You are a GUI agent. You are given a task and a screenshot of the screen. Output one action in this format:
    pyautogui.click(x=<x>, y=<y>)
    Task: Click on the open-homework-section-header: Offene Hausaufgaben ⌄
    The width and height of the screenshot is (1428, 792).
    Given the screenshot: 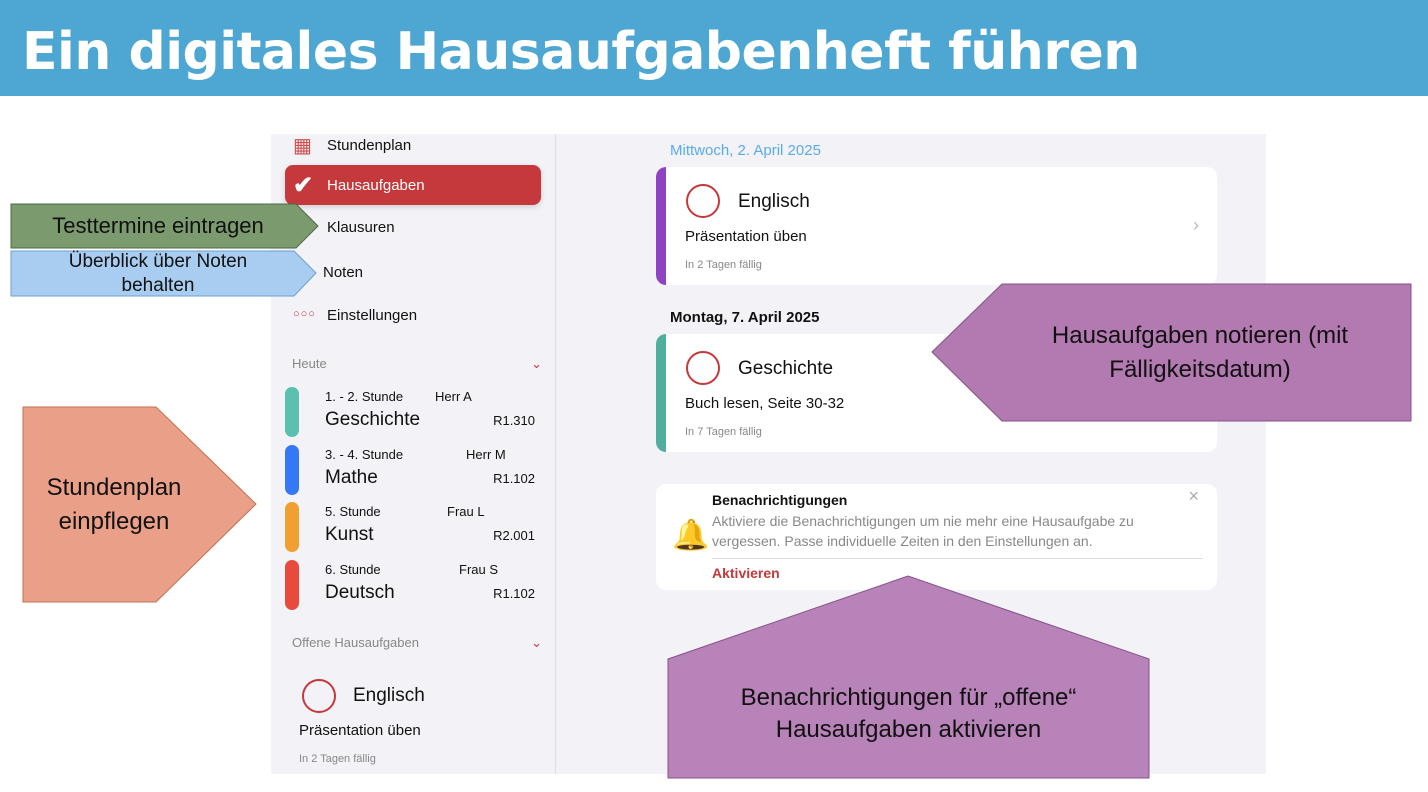 What is the action you would take?
    pyautogui.click(x=417, y=642)
    